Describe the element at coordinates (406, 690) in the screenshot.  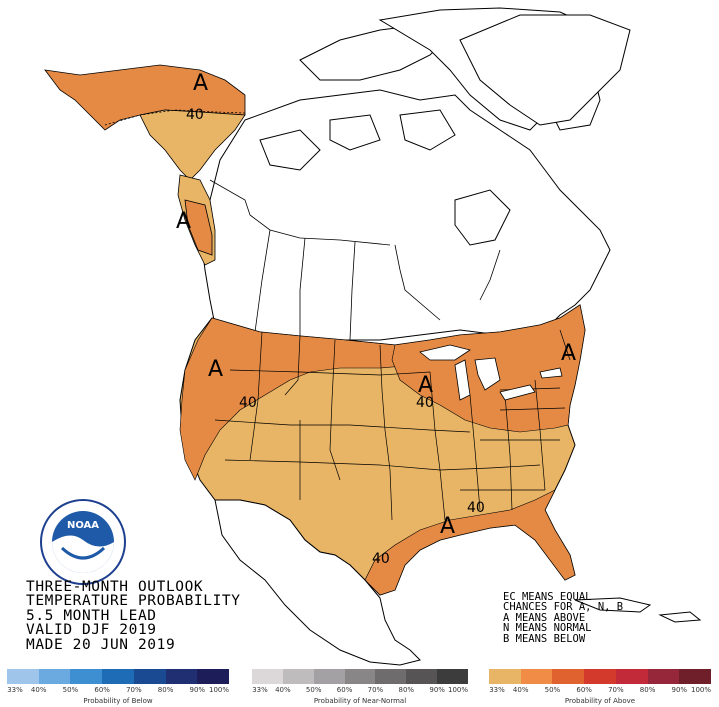
I see `scale-normal-tick: 80%` at that location.